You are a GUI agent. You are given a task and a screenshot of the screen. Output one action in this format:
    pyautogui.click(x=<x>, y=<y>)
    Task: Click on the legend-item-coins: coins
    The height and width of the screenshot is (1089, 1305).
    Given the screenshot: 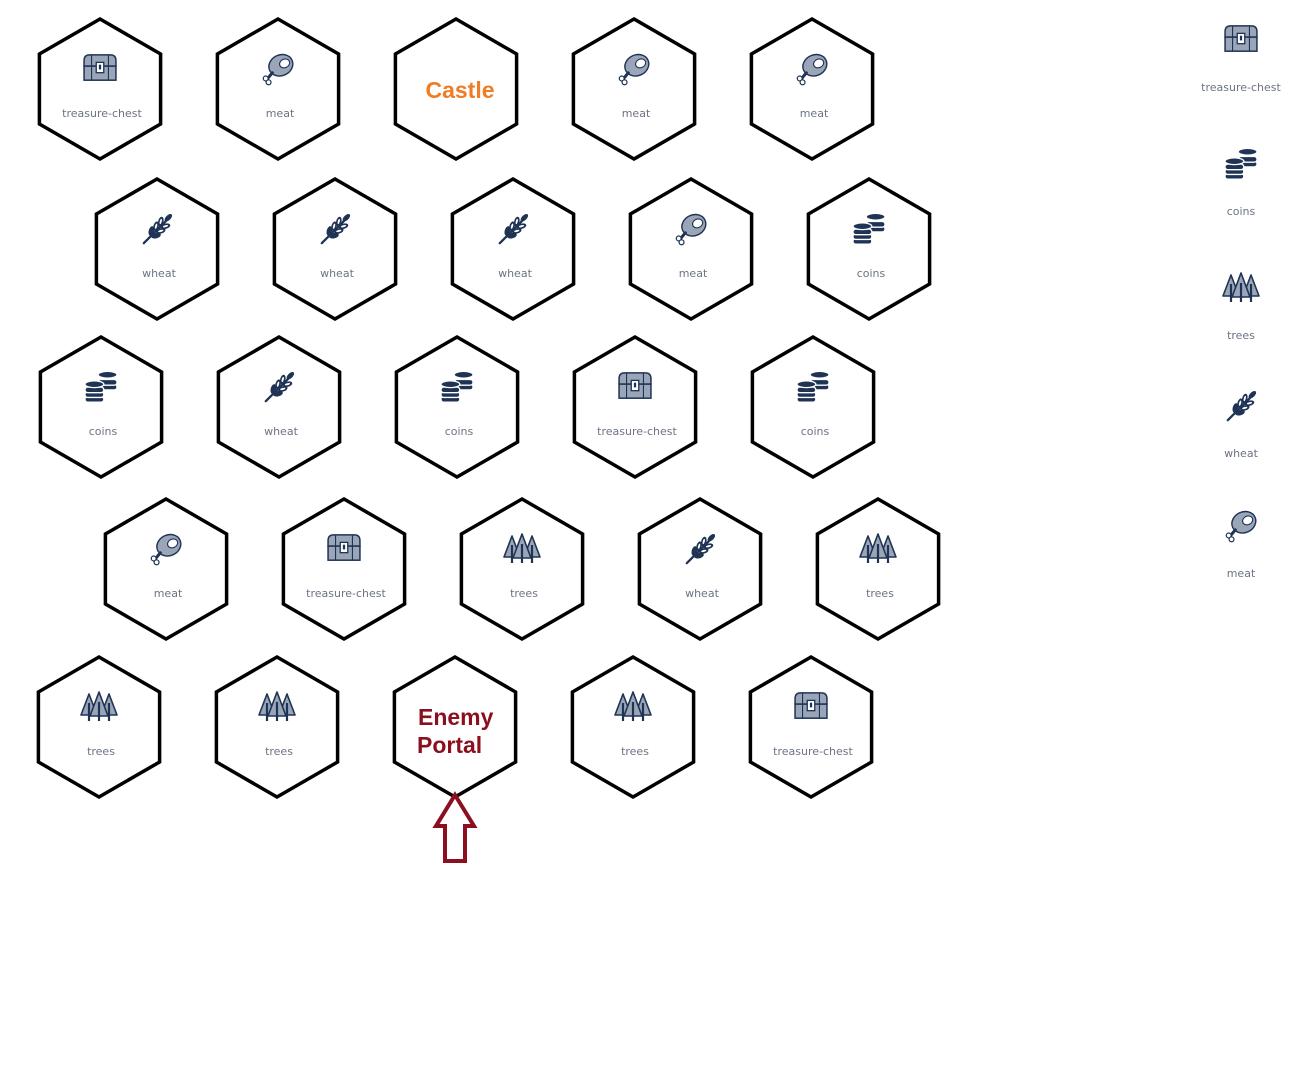 What is the action you would take?
    pyautogui.click(x=1241, y=187)
    